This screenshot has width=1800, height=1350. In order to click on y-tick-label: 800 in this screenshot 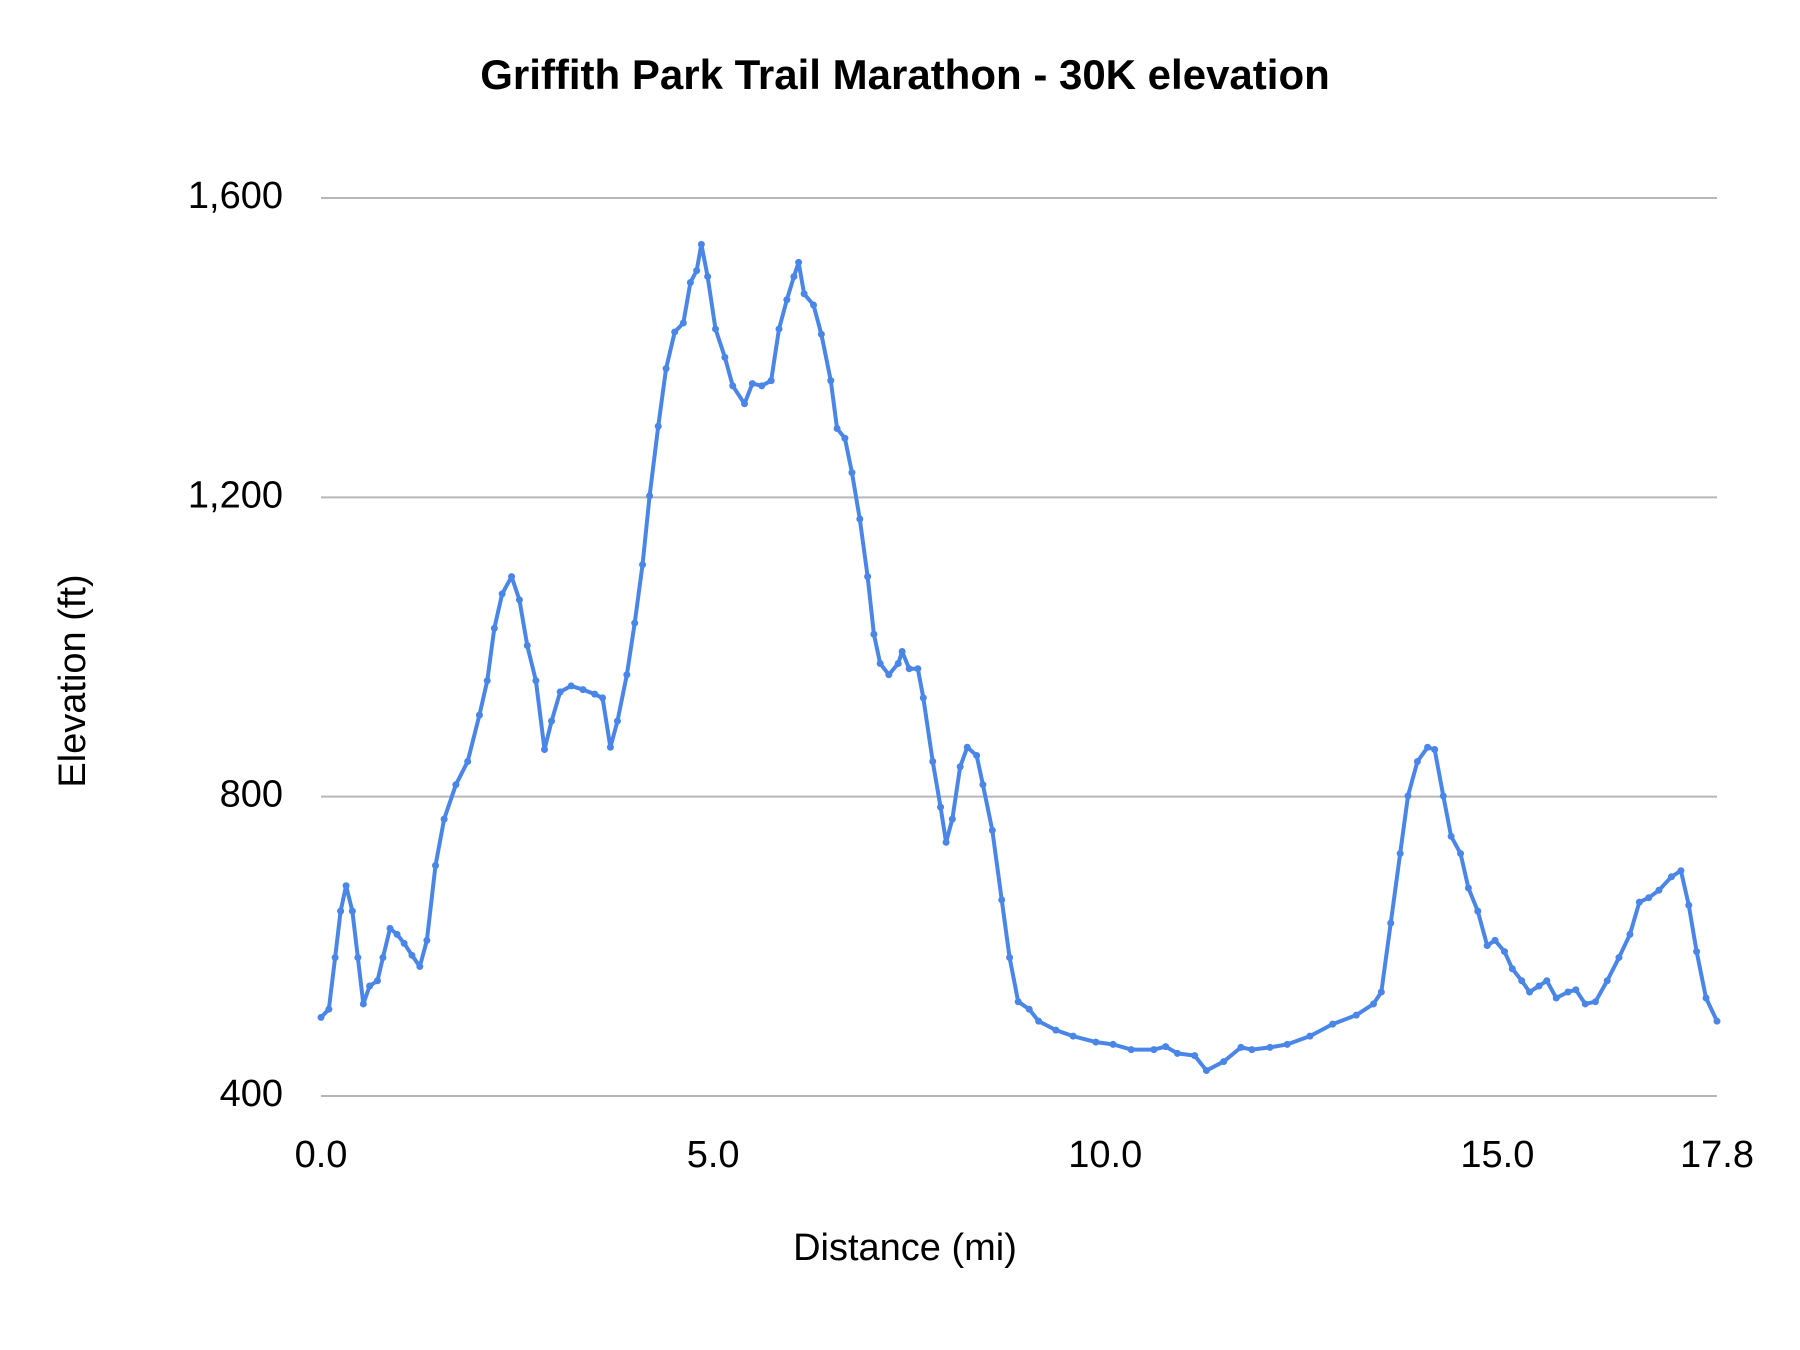, I will do `click(251, 795)`.